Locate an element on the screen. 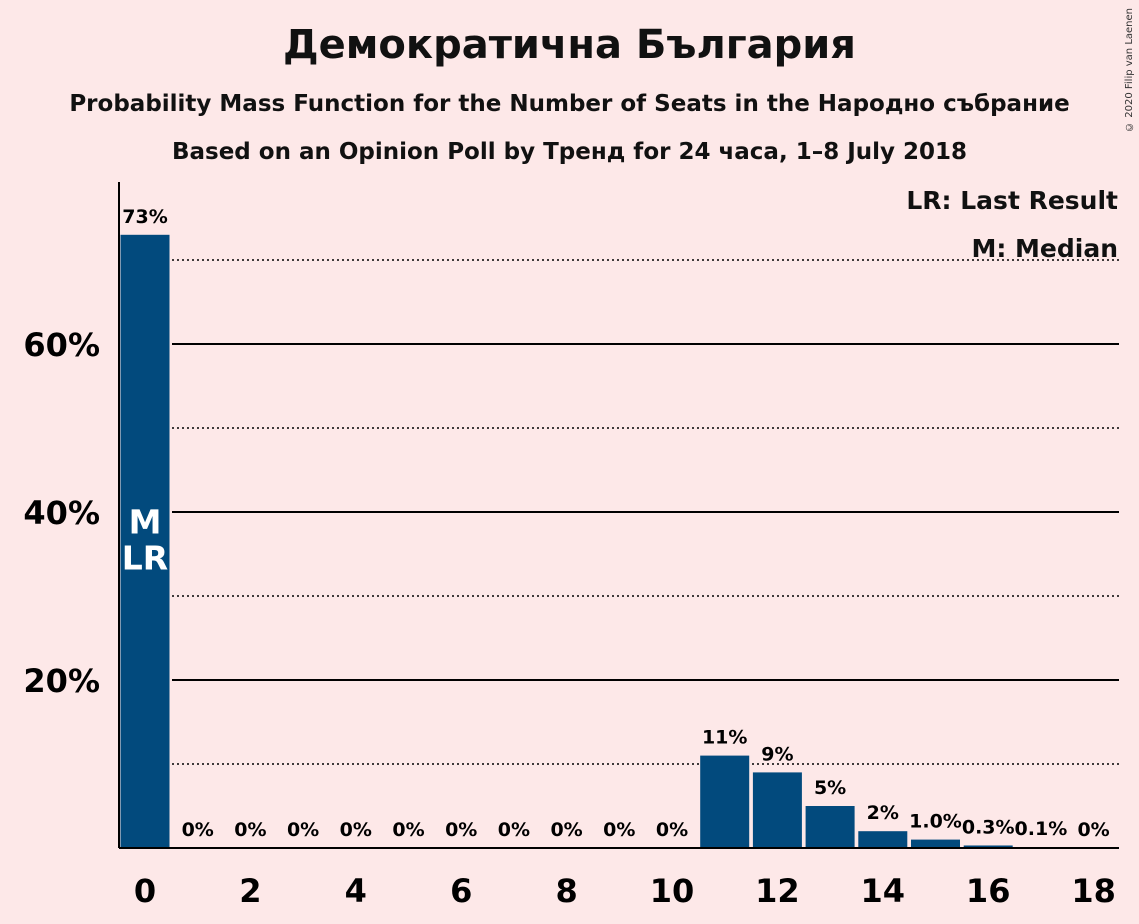 The height and width of the screenshot is (924, 1139). y-tick-label: 60% is located at coordinates (61, 345).